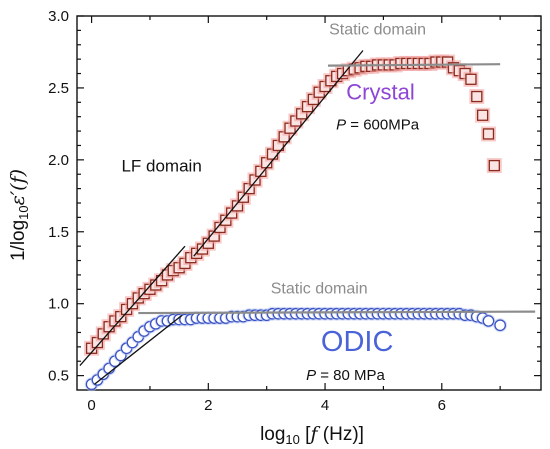 The height and width of the screenshot is (449, 550). I want to click on x-tick-label: 0, so click(91, 405).